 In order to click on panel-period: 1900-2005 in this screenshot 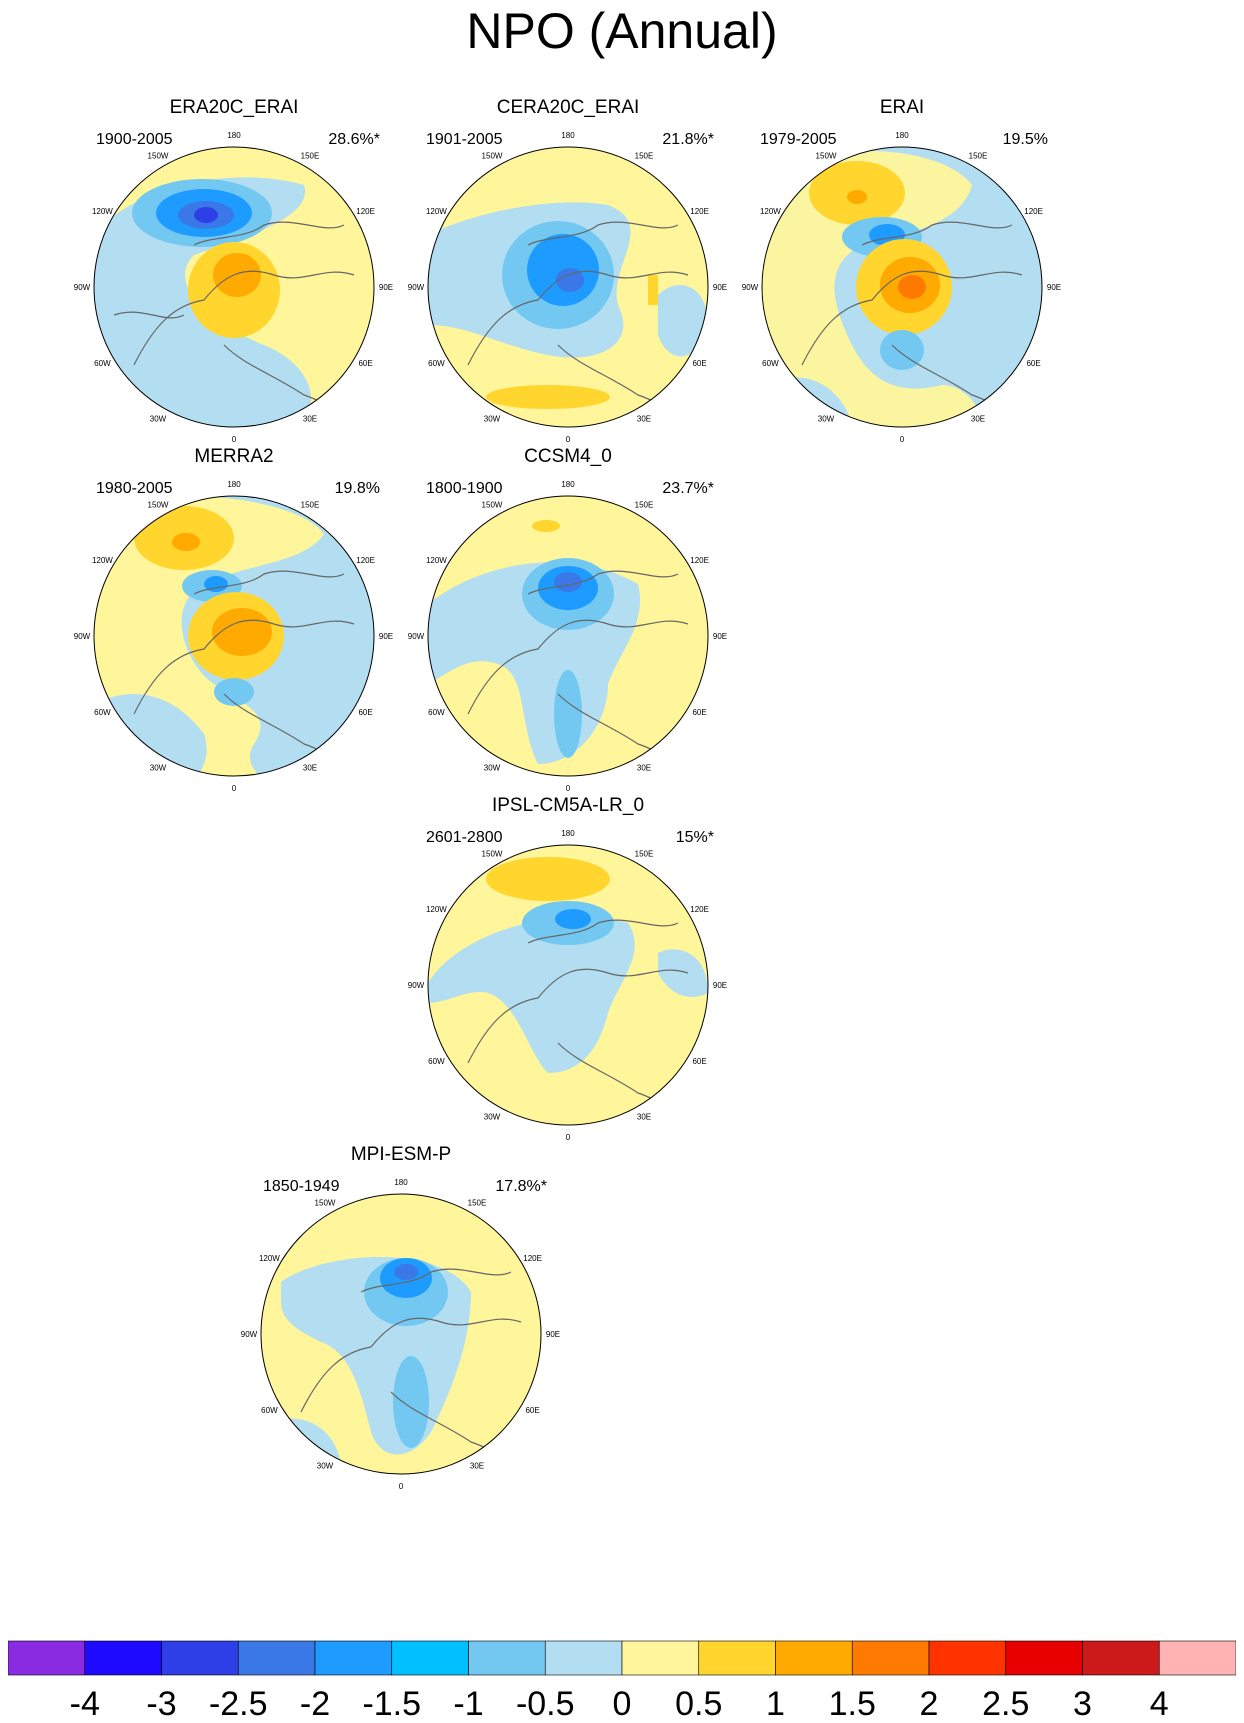, I will do `click(134, 139)`.